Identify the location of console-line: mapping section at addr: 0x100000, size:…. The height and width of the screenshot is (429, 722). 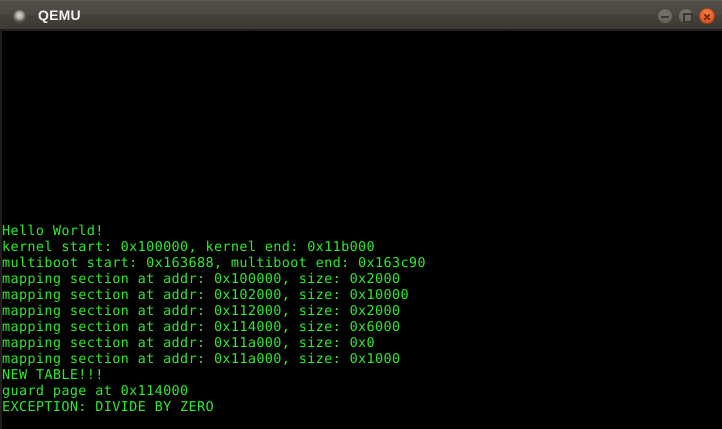
(201, 279).